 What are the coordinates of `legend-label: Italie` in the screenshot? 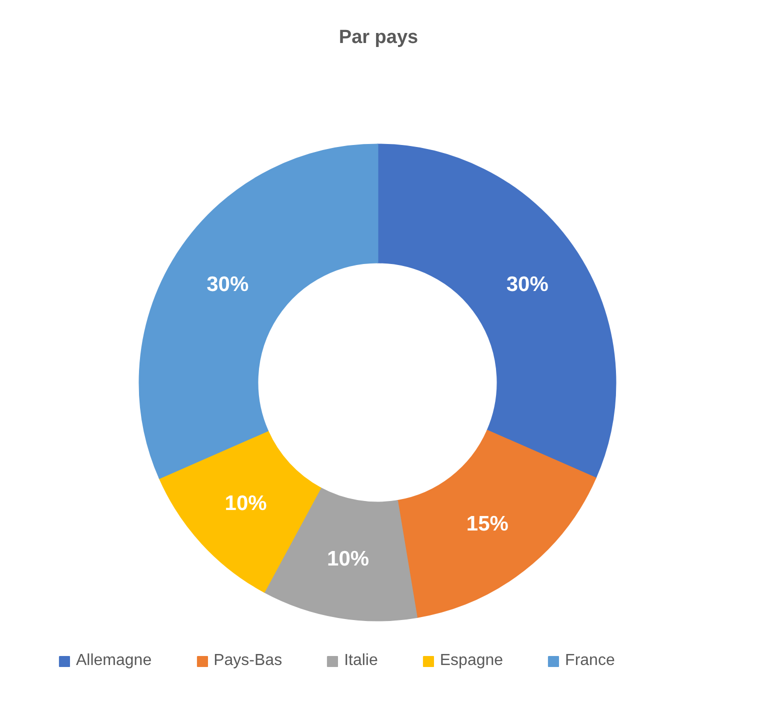 It's located at (361, 661).